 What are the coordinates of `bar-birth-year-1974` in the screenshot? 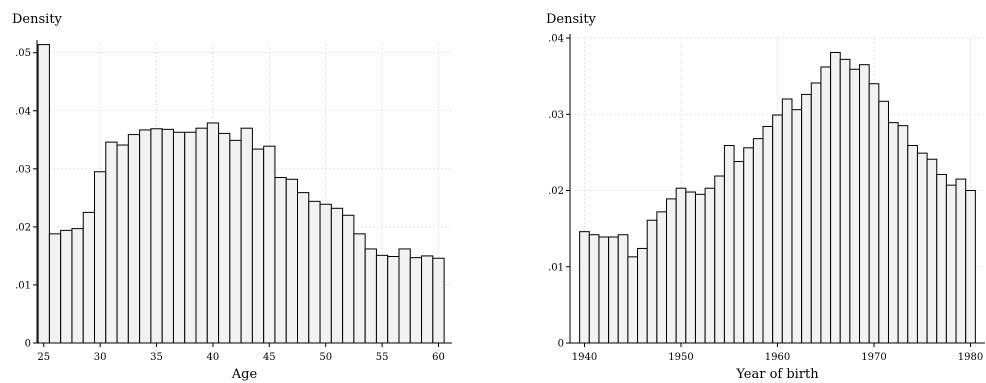 It's located at (912, 244).